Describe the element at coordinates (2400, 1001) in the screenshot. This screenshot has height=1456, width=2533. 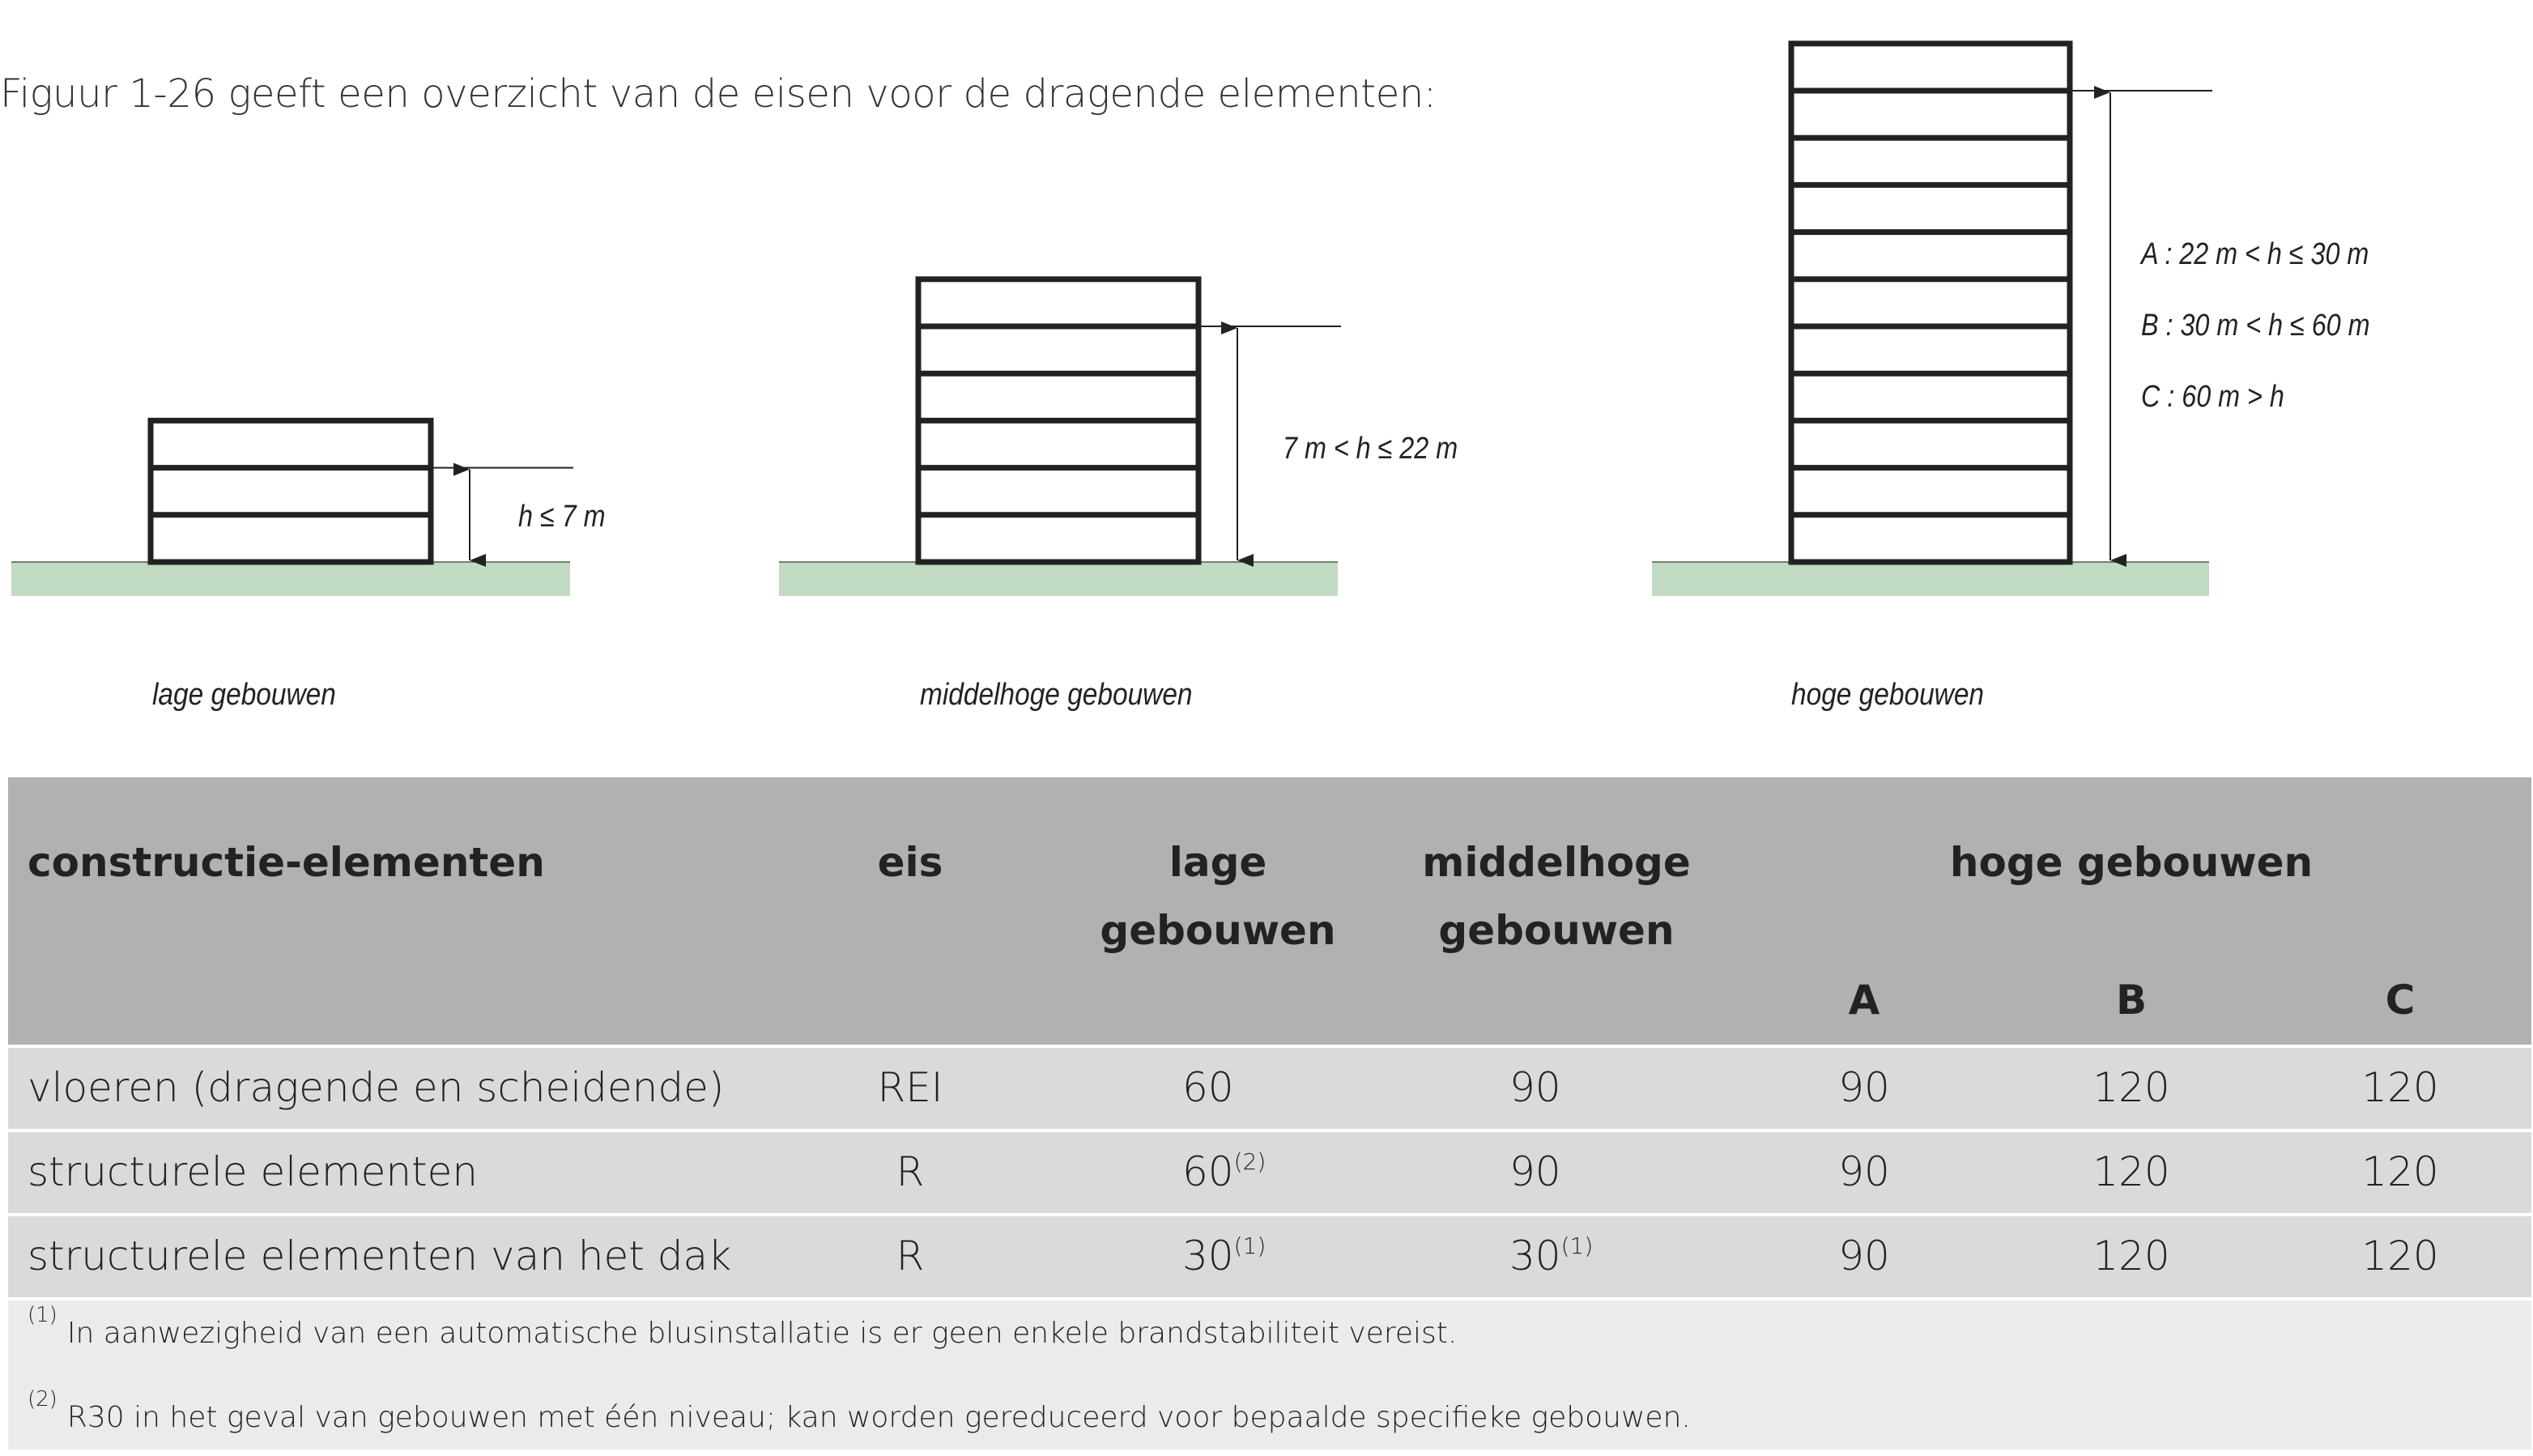
I see `header-c: C` at that location.